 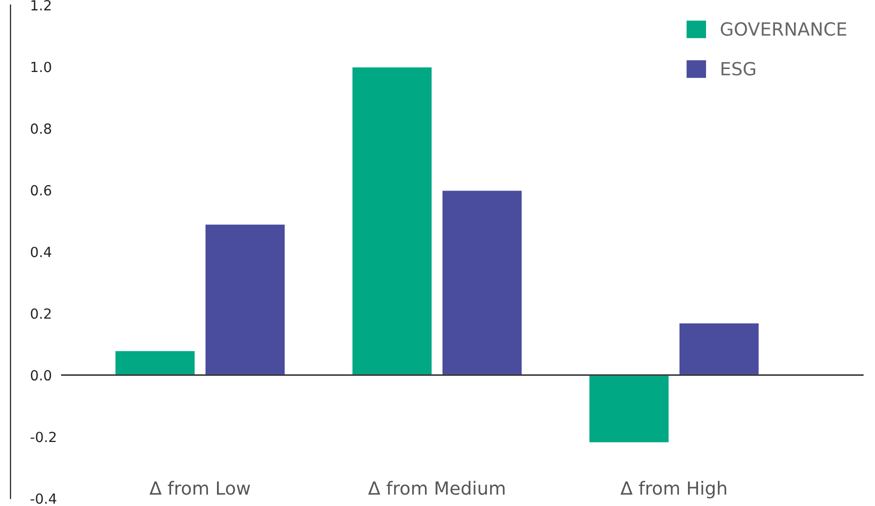 What do you see at coordinates (41, 5) in the screenshot?
I see `y-tick-label: 1.2` at bounding box center [41, 5].